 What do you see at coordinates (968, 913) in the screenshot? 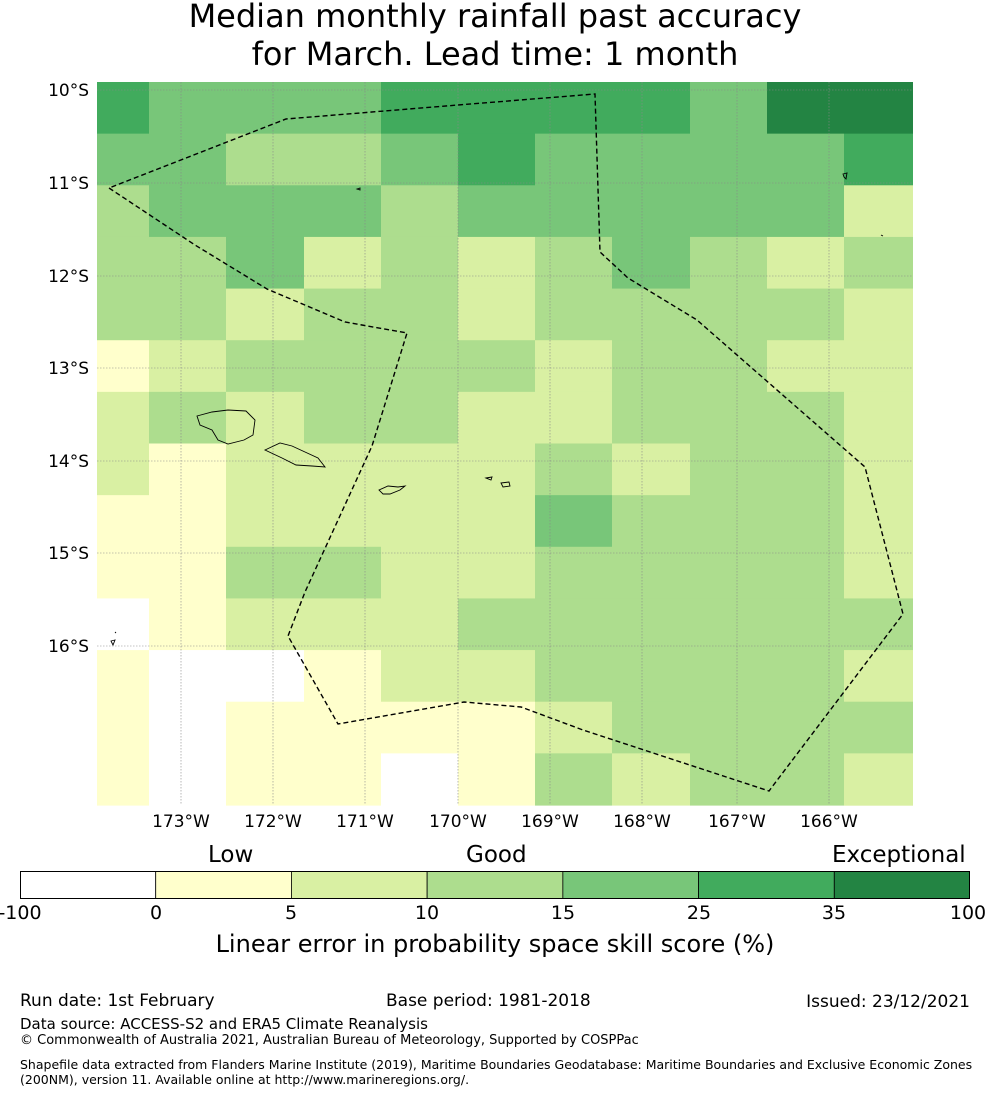
I see `colorbar-tick: 100` at bounding box center [968, 913].